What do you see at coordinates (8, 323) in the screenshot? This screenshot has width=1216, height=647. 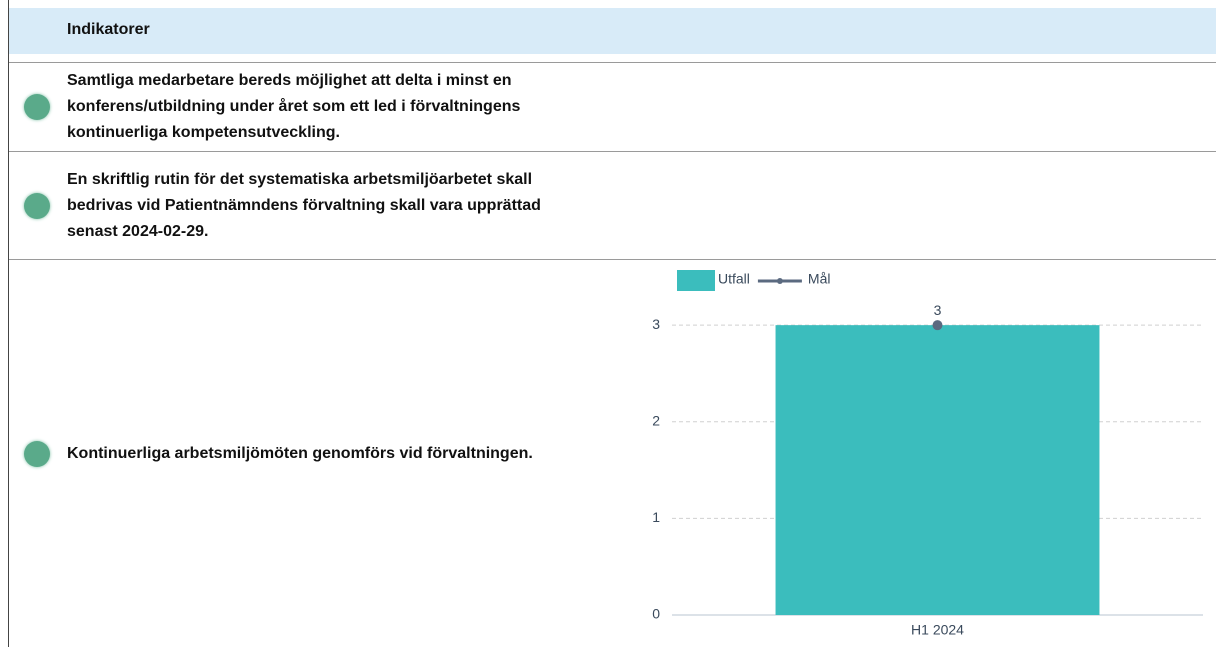 I see `table-border` at bounding box center [8, 323].